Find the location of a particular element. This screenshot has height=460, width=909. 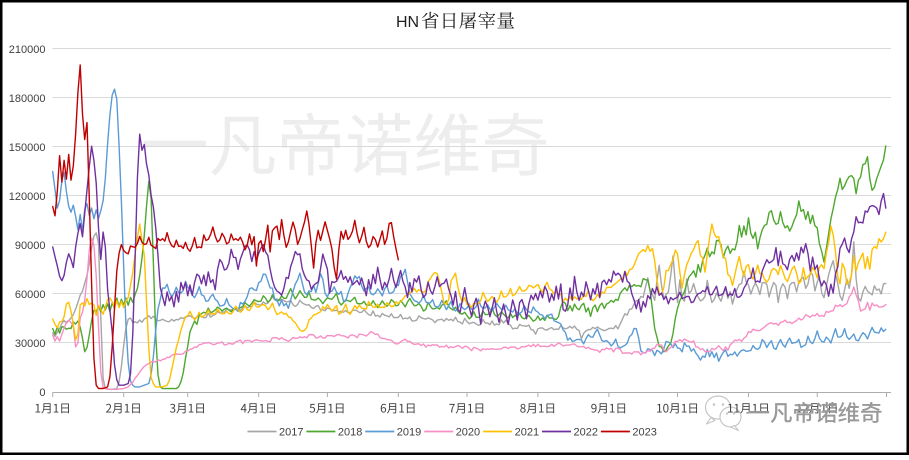

svg-text: 2018 is located at coordinates (350, 433).